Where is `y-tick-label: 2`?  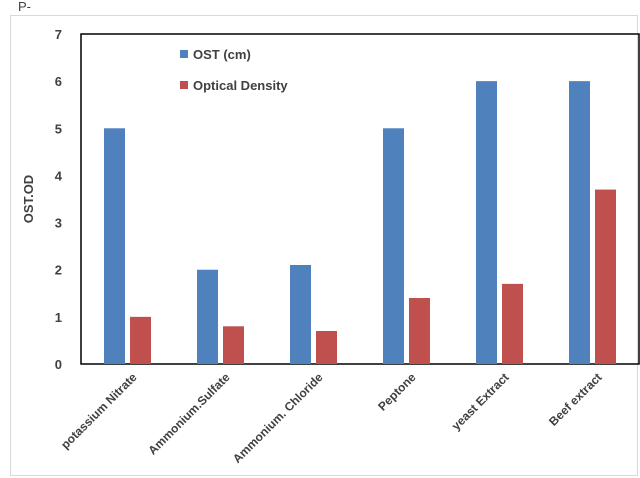
y-tick-label: 2 is located at coordinates (58, 270).